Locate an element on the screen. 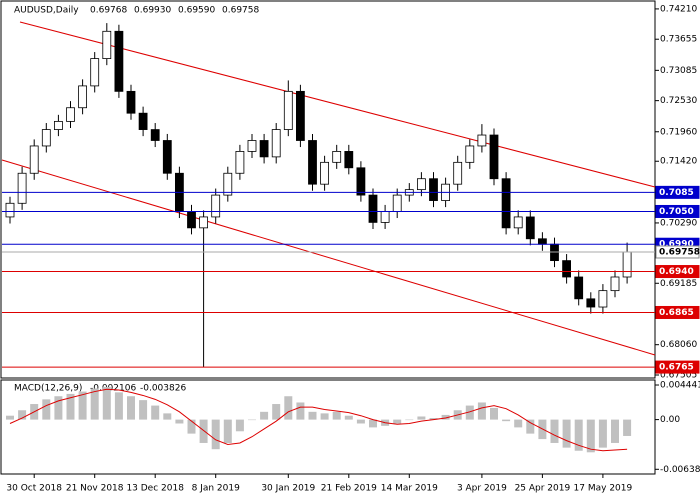 The width and height of the screenshot is (700, 500). macd-value: -0.003826 is located at coordinates (163, 389).